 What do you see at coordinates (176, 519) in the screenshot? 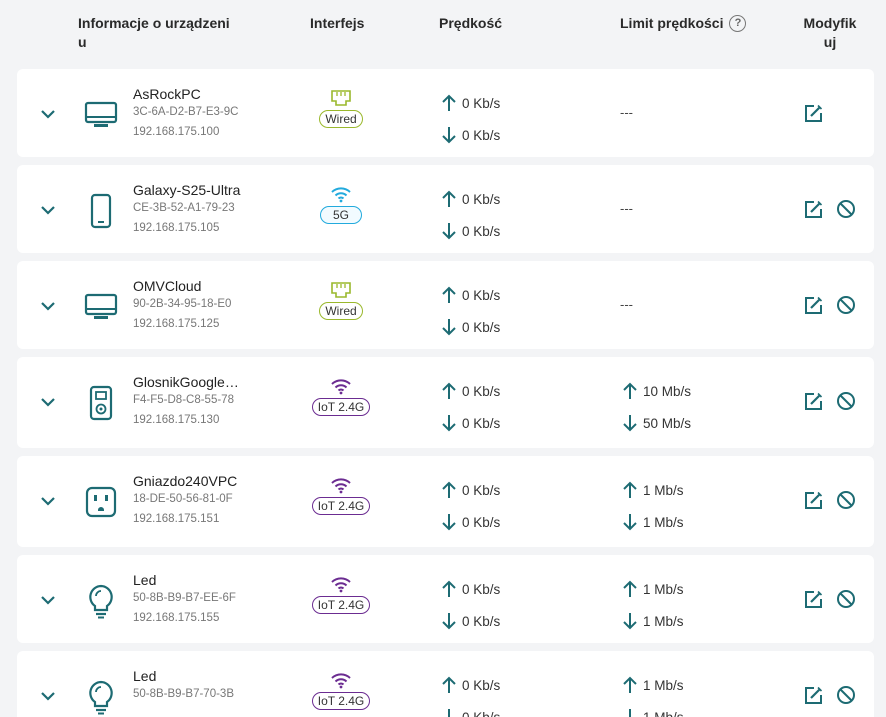
I see `device-ip: 192.168.175.151` at bounding box center [176, 519].